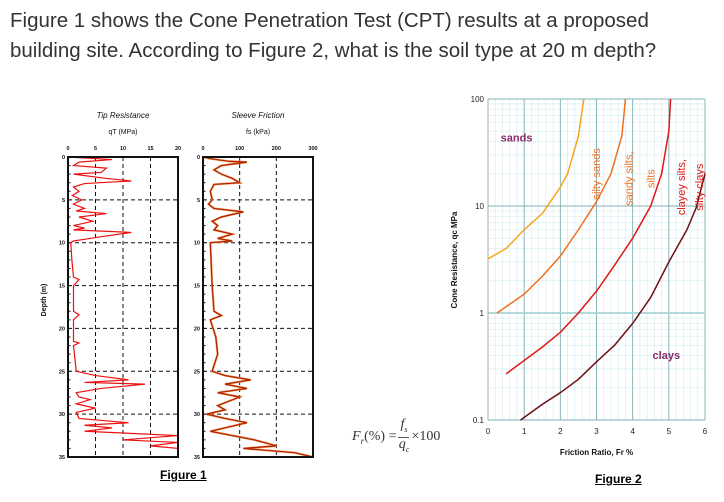 This screenshot has height=502, width=724. Describe the element at coordinates (700, 187) in the screenshot. I see `fig2-region-label: silty clays` at that location.